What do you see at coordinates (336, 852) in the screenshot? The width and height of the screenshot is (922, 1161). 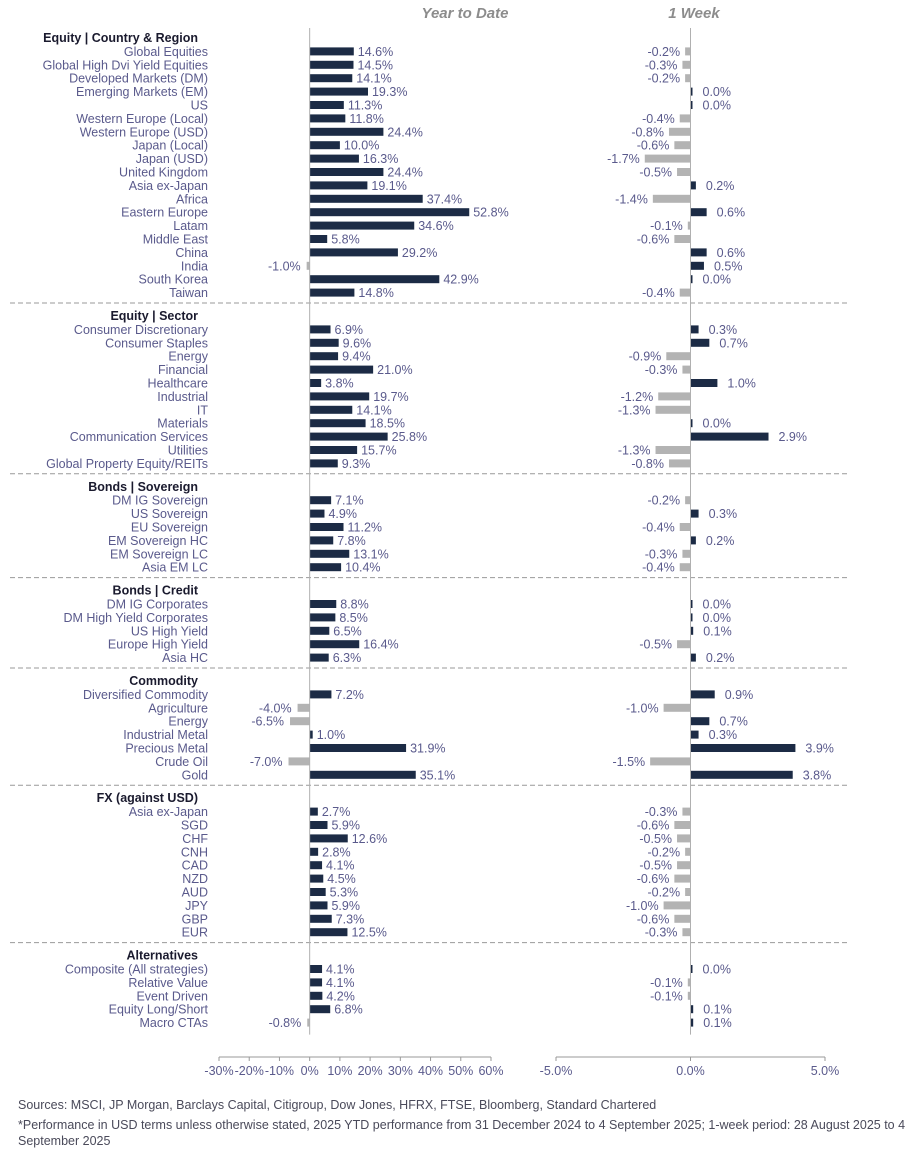 I see `ytd-value-label: 2.8%` at bounding box center [336, 852].